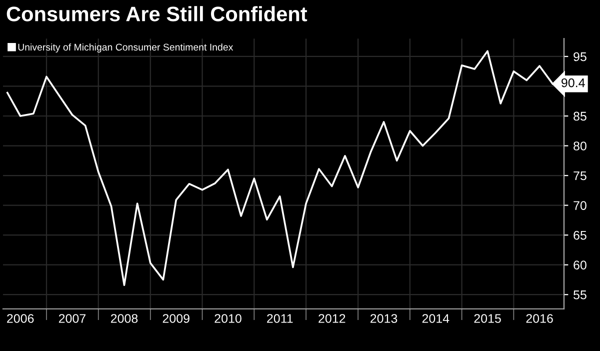 This screenshot has height=351, width=600. Describe the element at coordinates (573, 83) in the screenshot. I see `data-label: 90.4` at that location.